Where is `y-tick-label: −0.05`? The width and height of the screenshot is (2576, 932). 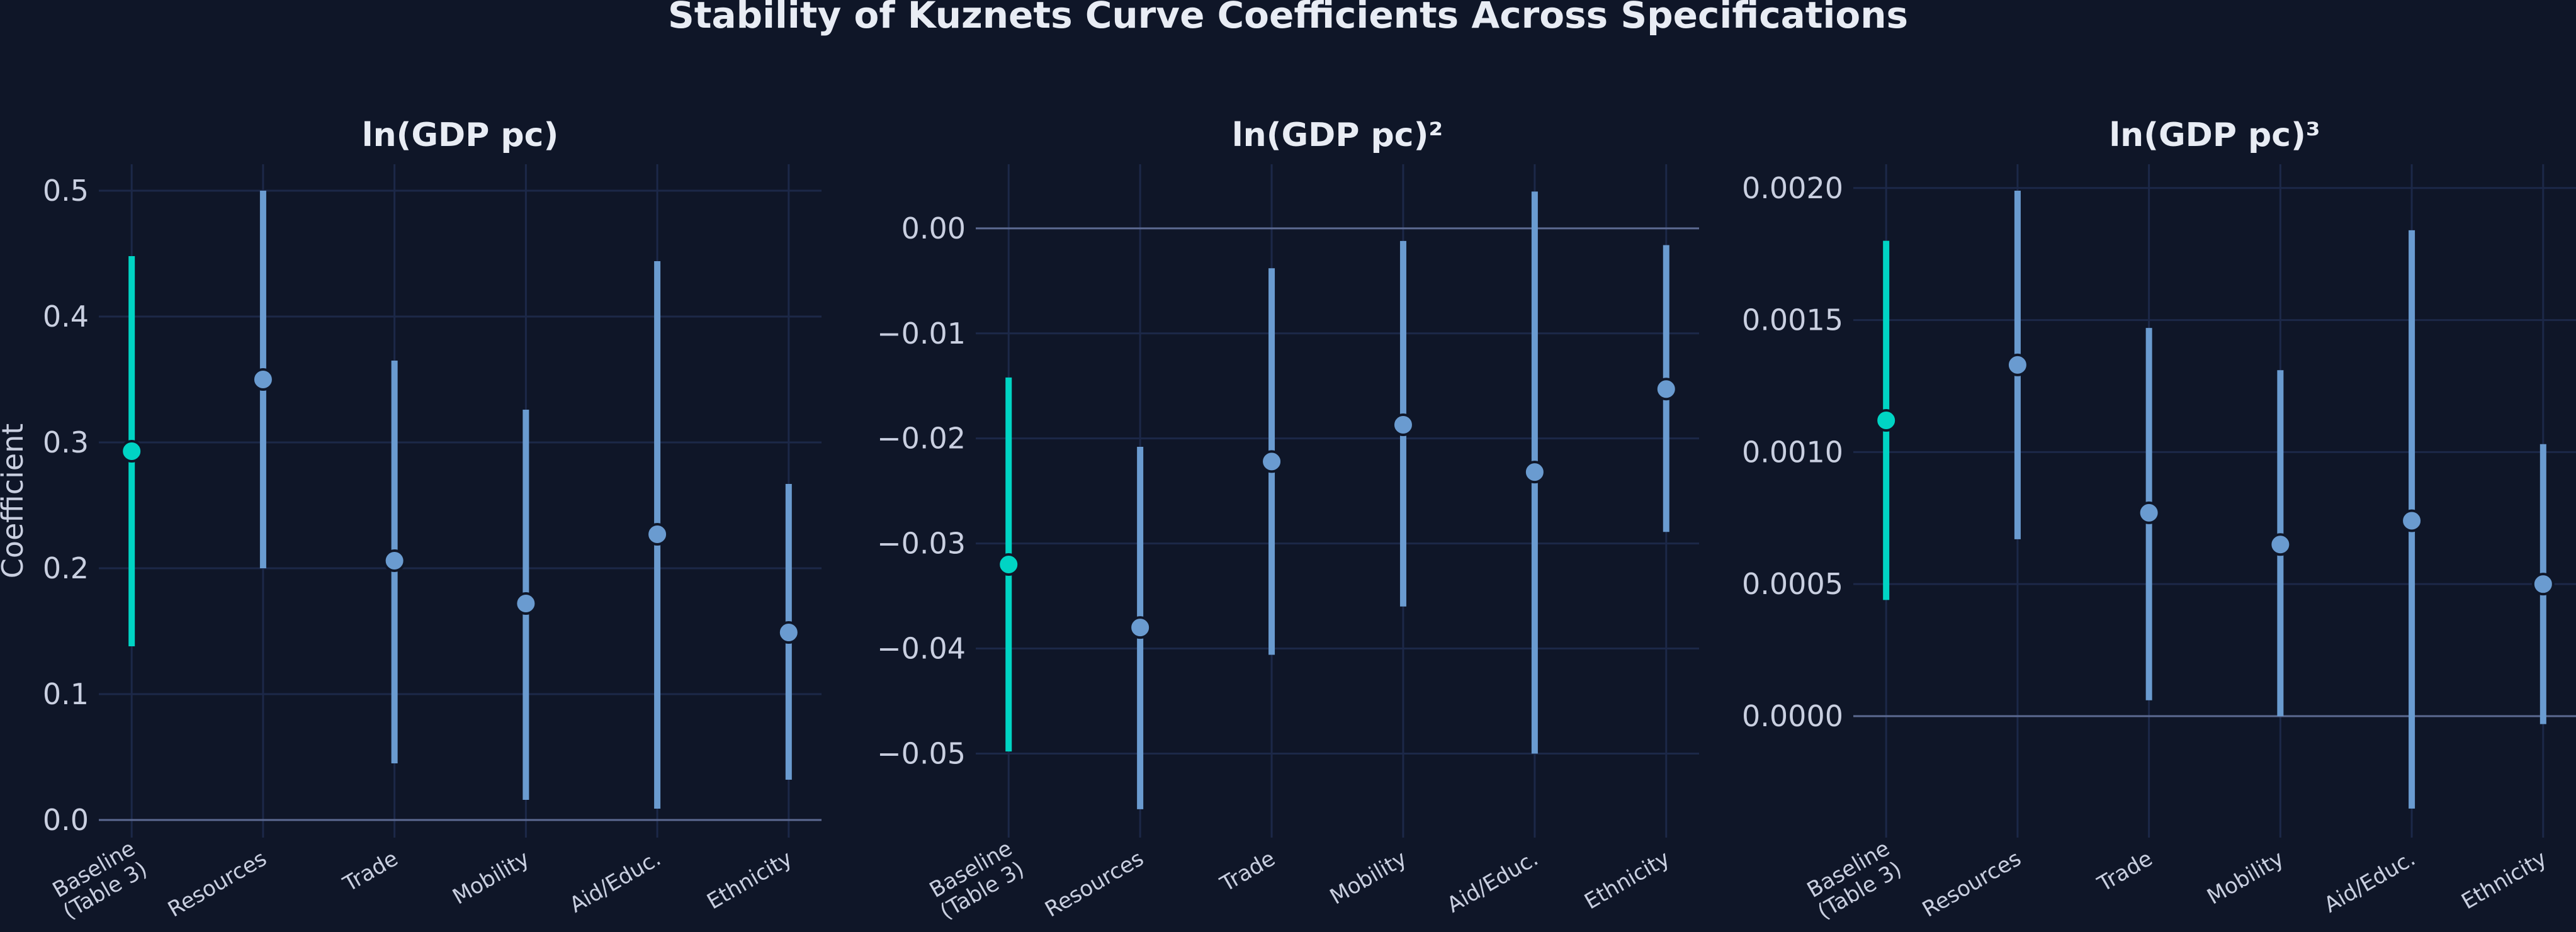 y-tick-label: −0.05 is located at coordinates (921, 753).